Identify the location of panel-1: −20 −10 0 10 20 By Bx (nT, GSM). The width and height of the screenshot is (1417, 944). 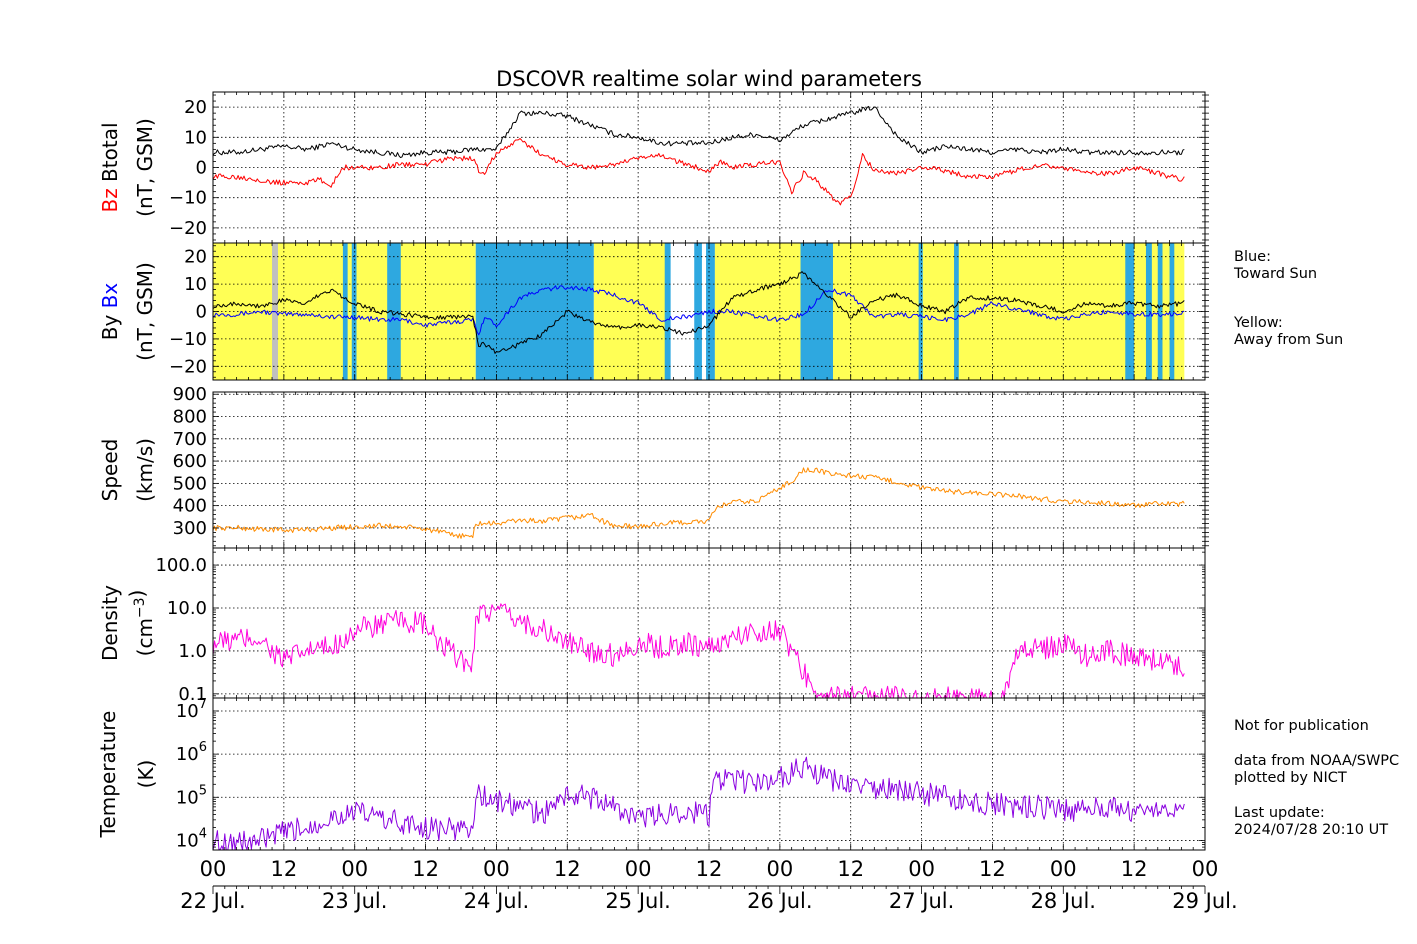
(653, 311).